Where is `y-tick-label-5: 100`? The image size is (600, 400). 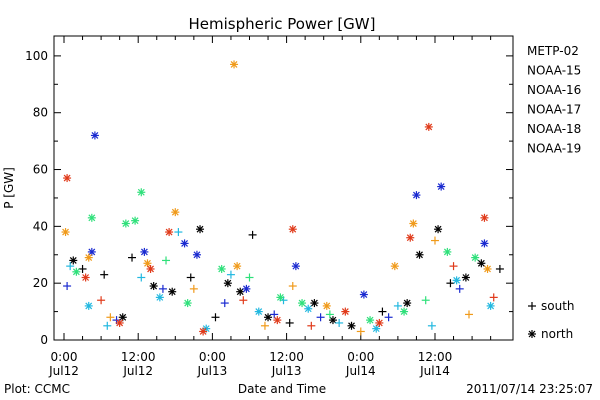 y-tick-label-5: 100 is located at coordinates (36, 56).